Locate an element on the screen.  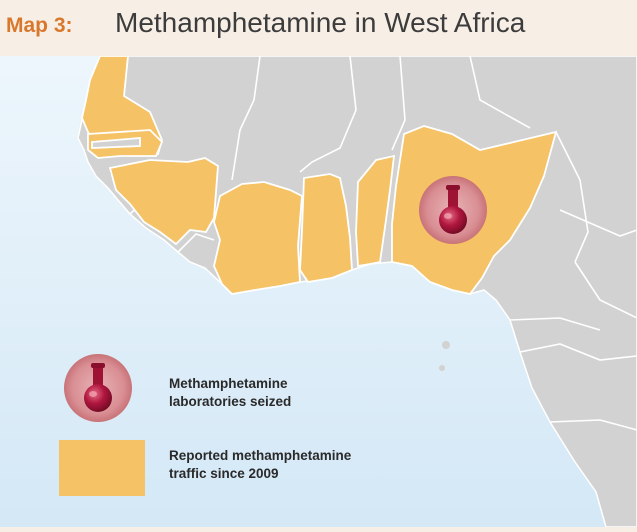
map-header: Map 3: Methamphetamine in West Africa is located at coordinates (318, 28).